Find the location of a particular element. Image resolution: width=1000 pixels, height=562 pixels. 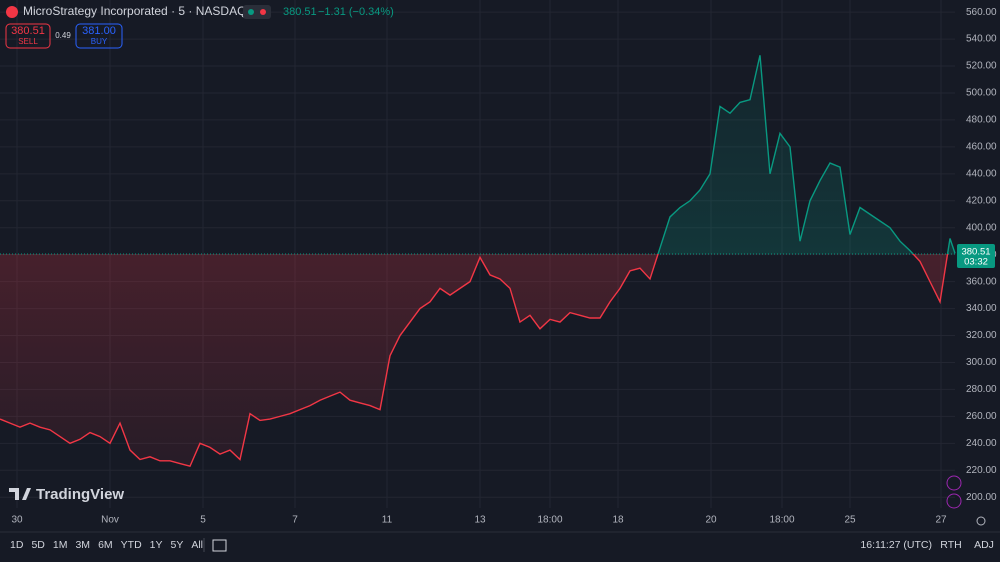

range-button: 1Y is located at coordinates (156, 545).